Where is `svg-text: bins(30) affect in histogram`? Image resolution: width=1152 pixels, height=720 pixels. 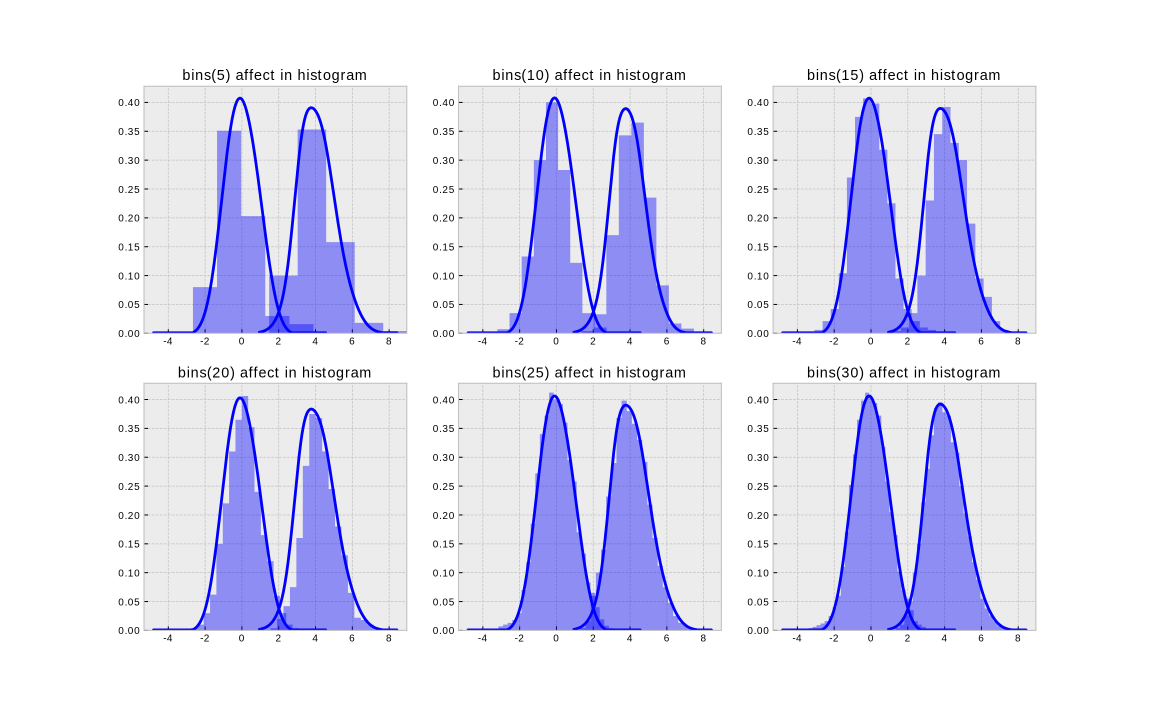
svg-text: bins(30) affect in histogram is located at coordinates (903, 373).